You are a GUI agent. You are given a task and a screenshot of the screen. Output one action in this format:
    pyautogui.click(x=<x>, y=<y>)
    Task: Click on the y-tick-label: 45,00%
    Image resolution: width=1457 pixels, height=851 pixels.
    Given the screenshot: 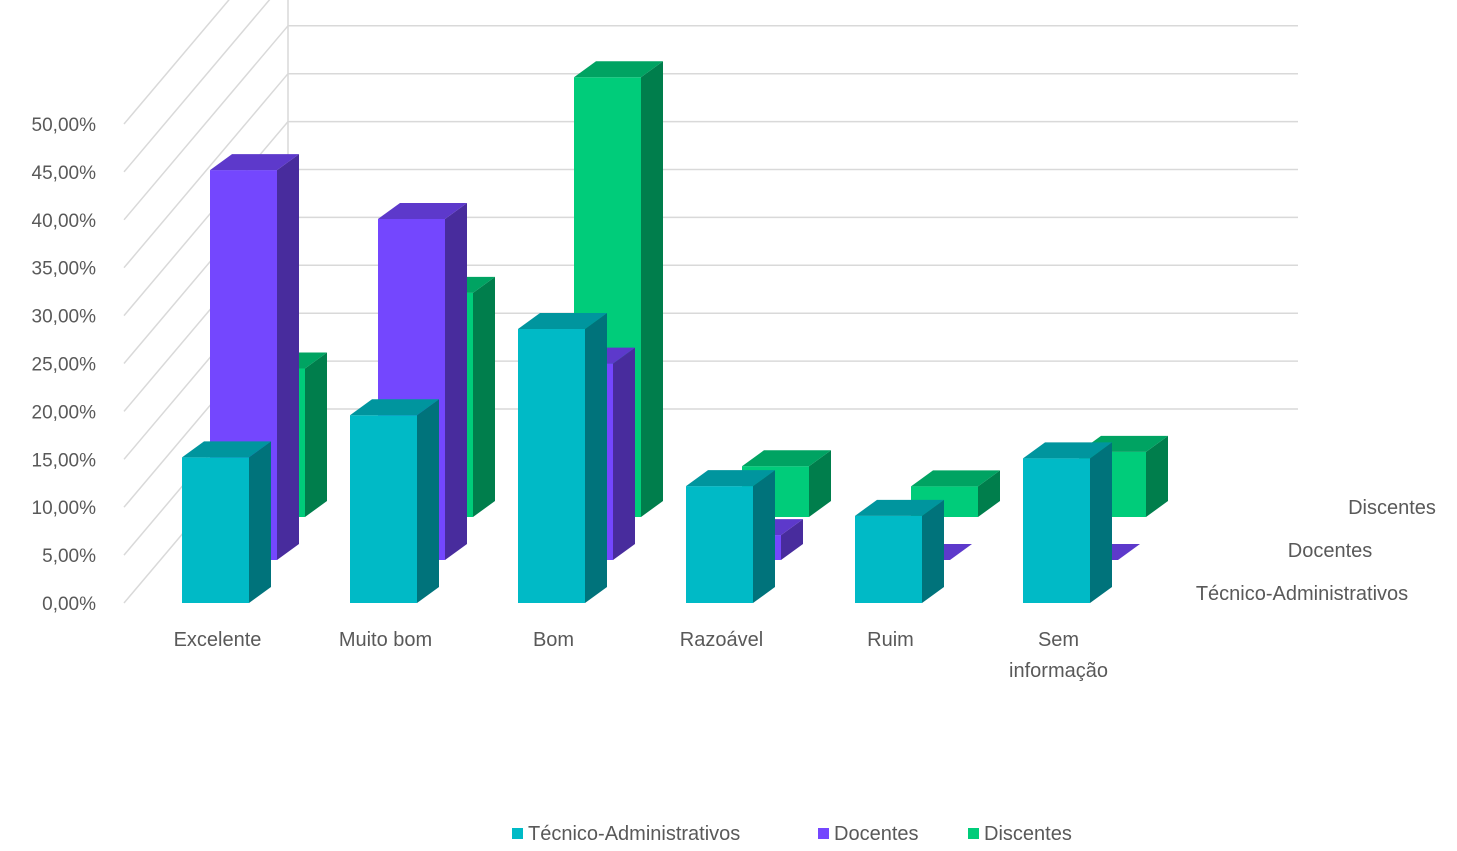 What is the action you would take?
    pyautogui.click(x=64, y=173)
    